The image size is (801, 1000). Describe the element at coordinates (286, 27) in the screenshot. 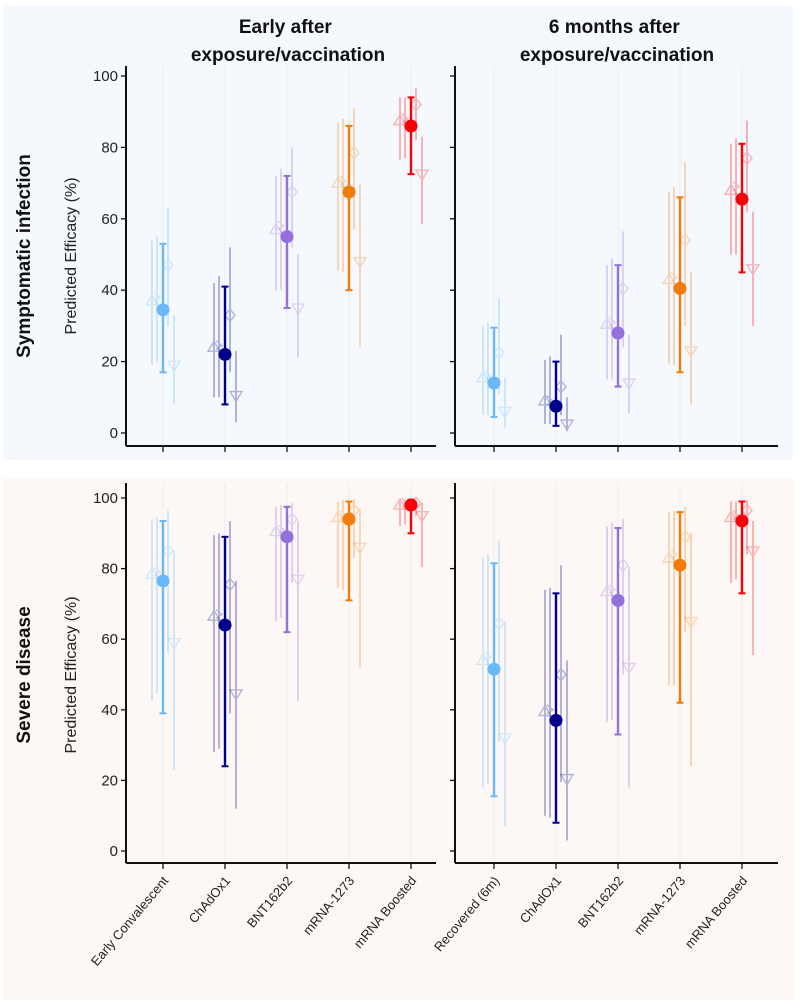

I see `column-title-early-line1: Early after` at that location.